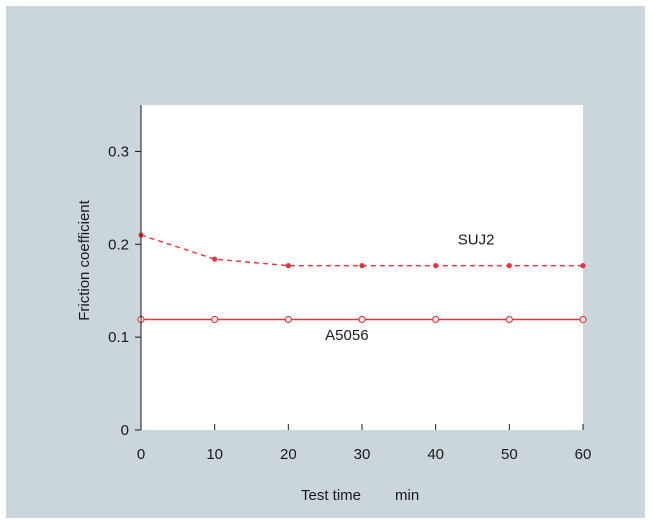 This screenshot has width=653, height=524. Describe the element at coordinates (362, 454) in the screenshot. I see `x-tick-label: 30` at that location.